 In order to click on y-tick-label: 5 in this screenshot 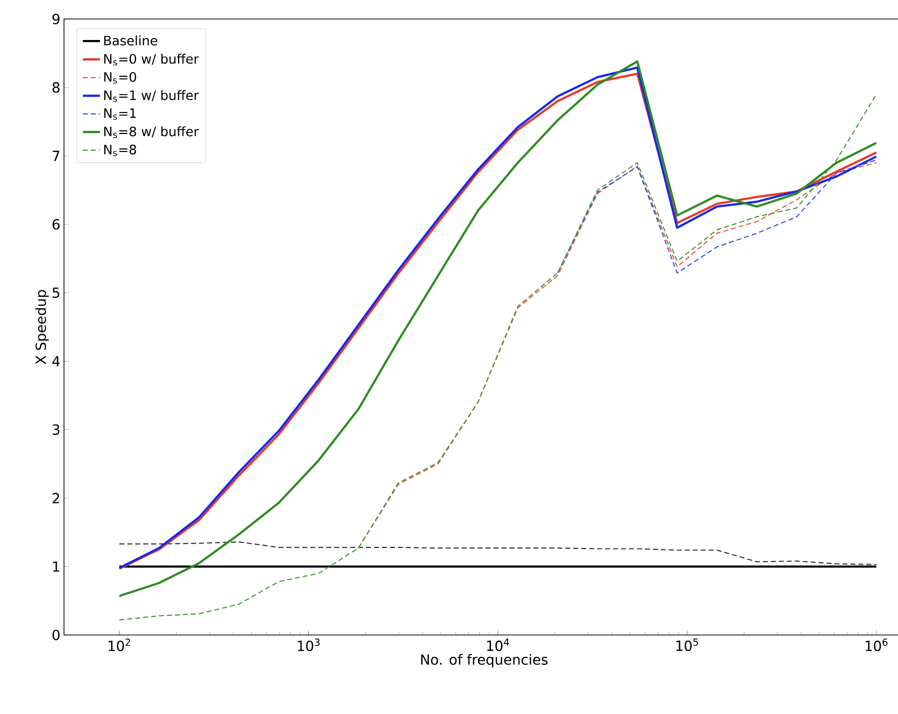, I will do `click(56, 293)`.